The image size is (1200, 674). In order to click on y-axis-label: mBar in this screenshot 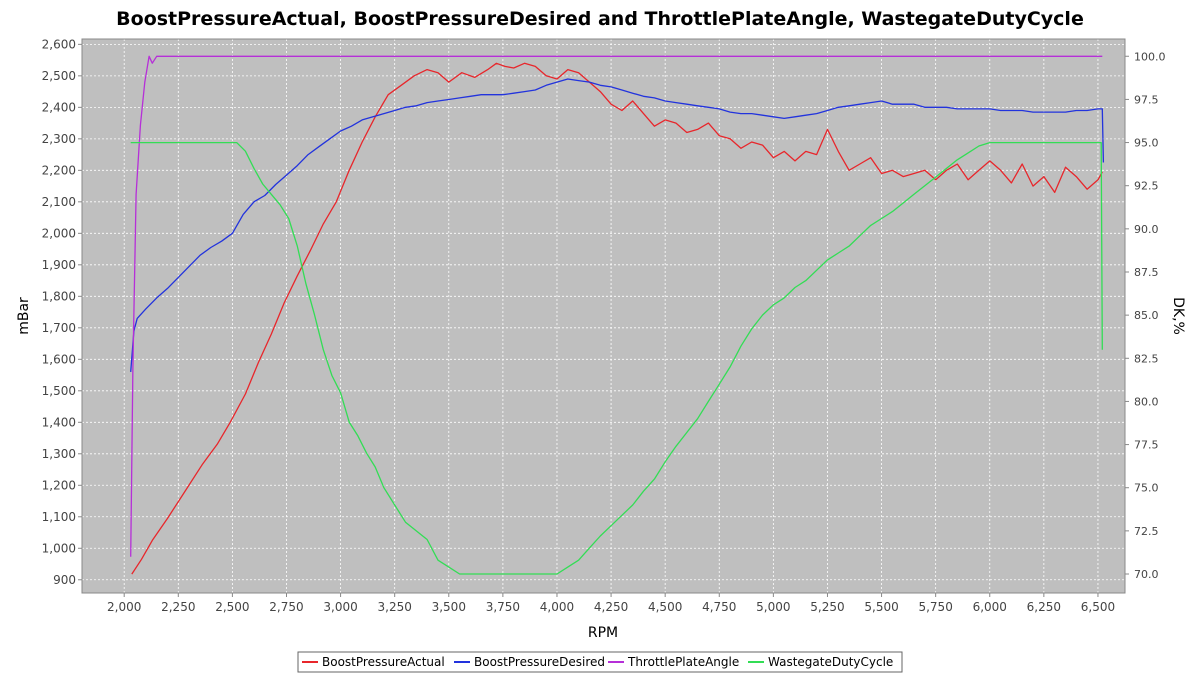, I will do `click(24, 316)`.